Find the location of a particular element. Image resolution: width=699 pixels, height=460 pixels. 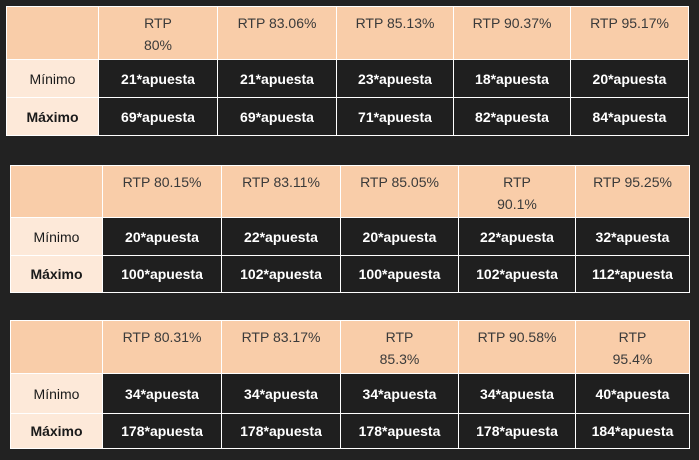

min-value-cell: 18*apuesta is located at coordinates (512, 78).